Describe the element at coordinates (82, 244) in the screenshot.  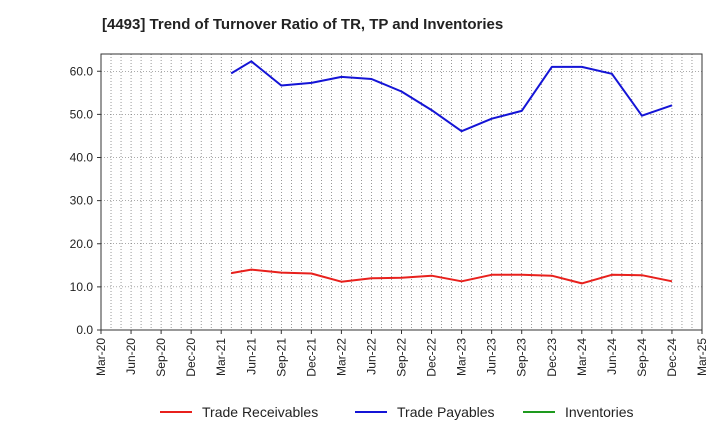
I see `y-tick-label: 20.0` at that location.